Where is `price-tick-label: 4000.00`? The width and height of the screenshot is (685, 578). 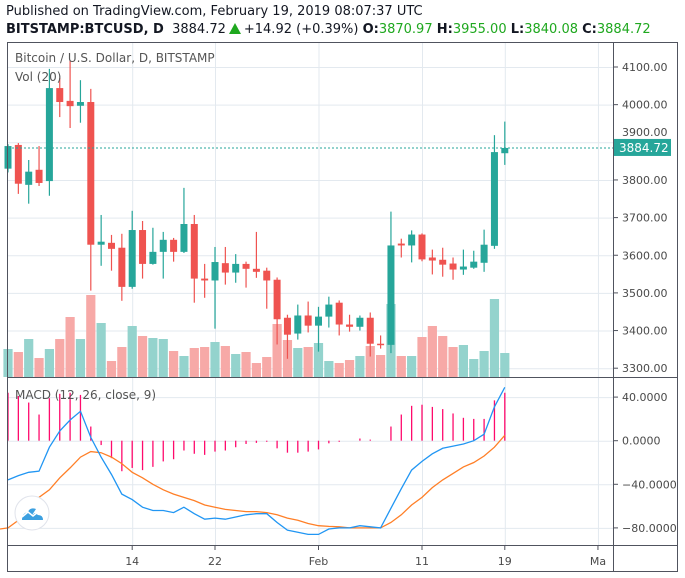 price-tick-label: 4000.00 is located at coordinates (645, 105).